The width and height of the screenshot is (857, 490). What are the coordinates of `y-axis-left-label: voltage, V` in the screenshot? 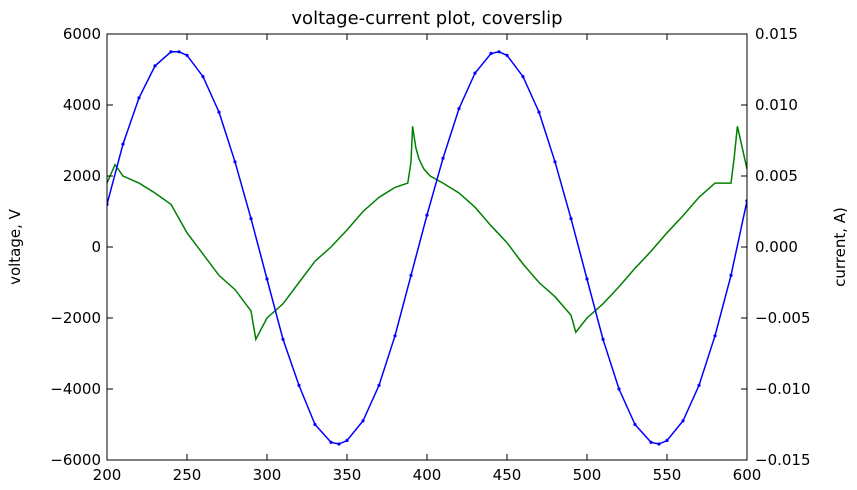 It's located at (15, 246).